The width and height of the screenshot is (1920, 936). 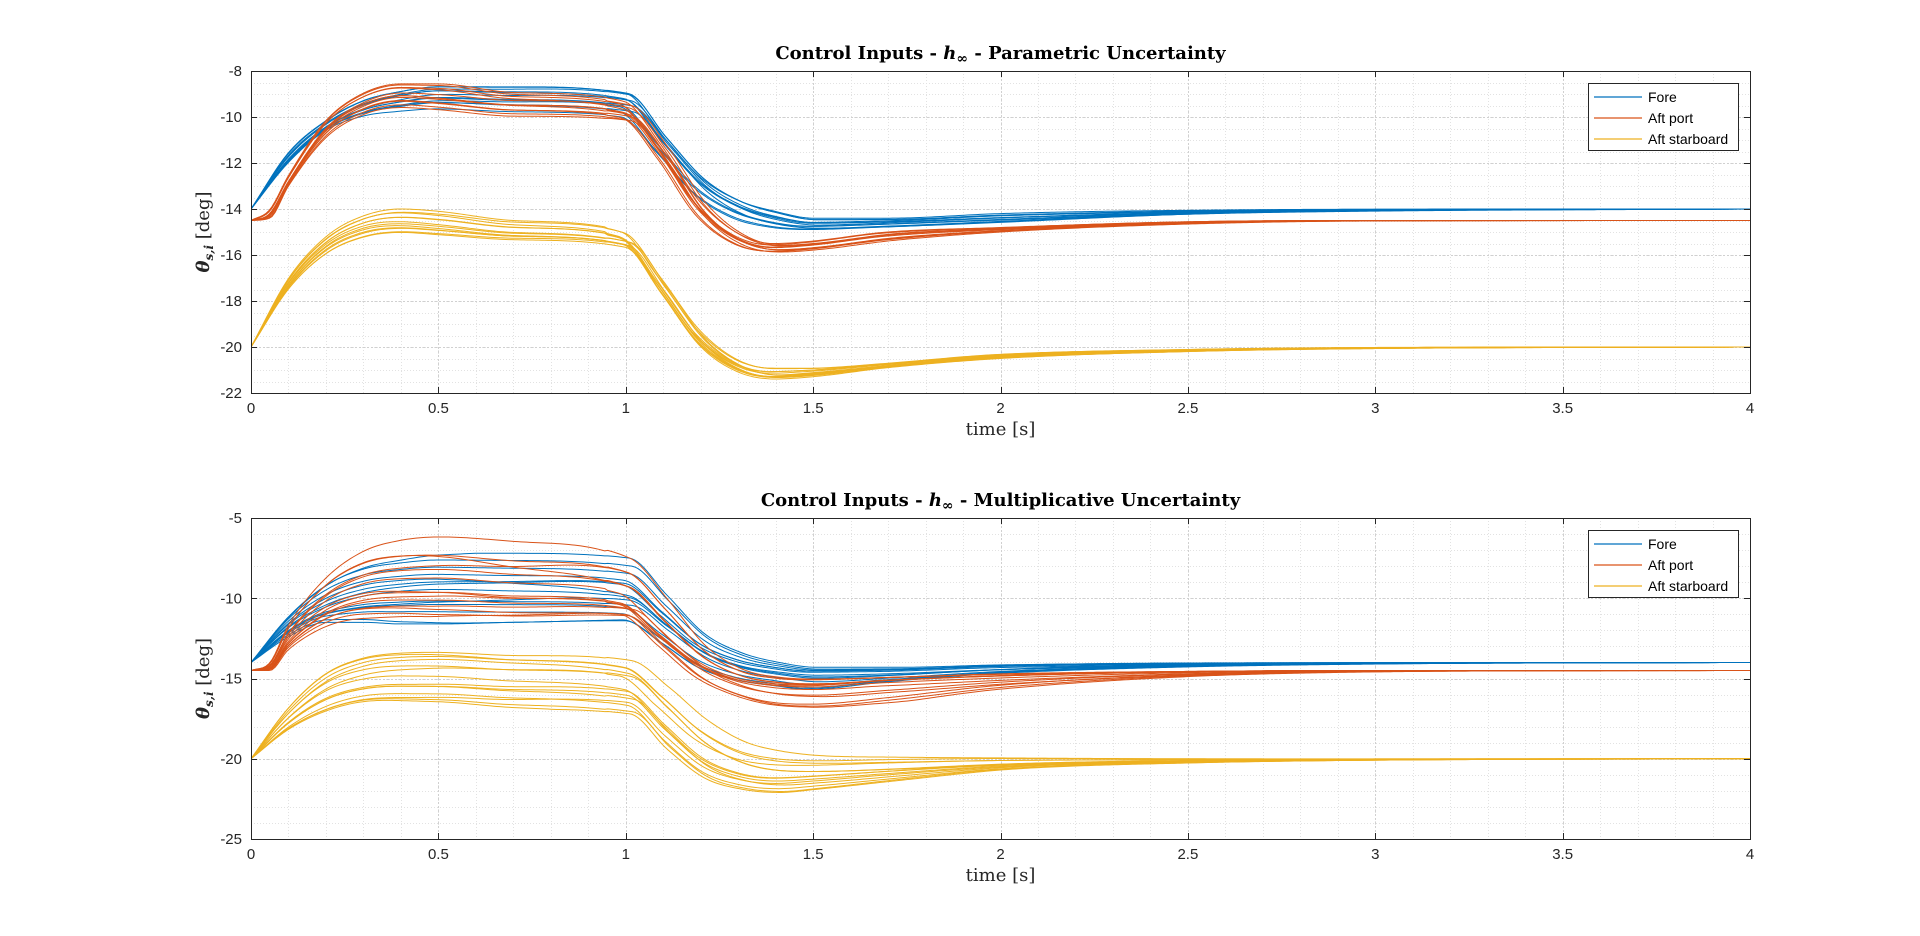 What do you see at coordinates (231, 209) in the screenshot?
I see `y-tick-label: -14` at bounding box center [231, 209].